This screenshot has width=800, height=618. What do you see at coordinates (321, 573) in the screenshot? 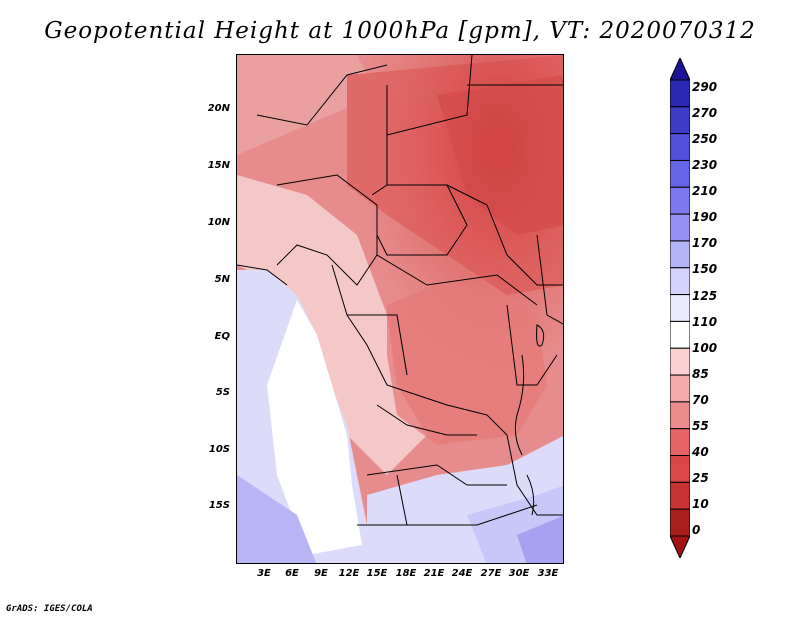
I see `lon-tick-9e: 9E` at bounding box center [321, 573].